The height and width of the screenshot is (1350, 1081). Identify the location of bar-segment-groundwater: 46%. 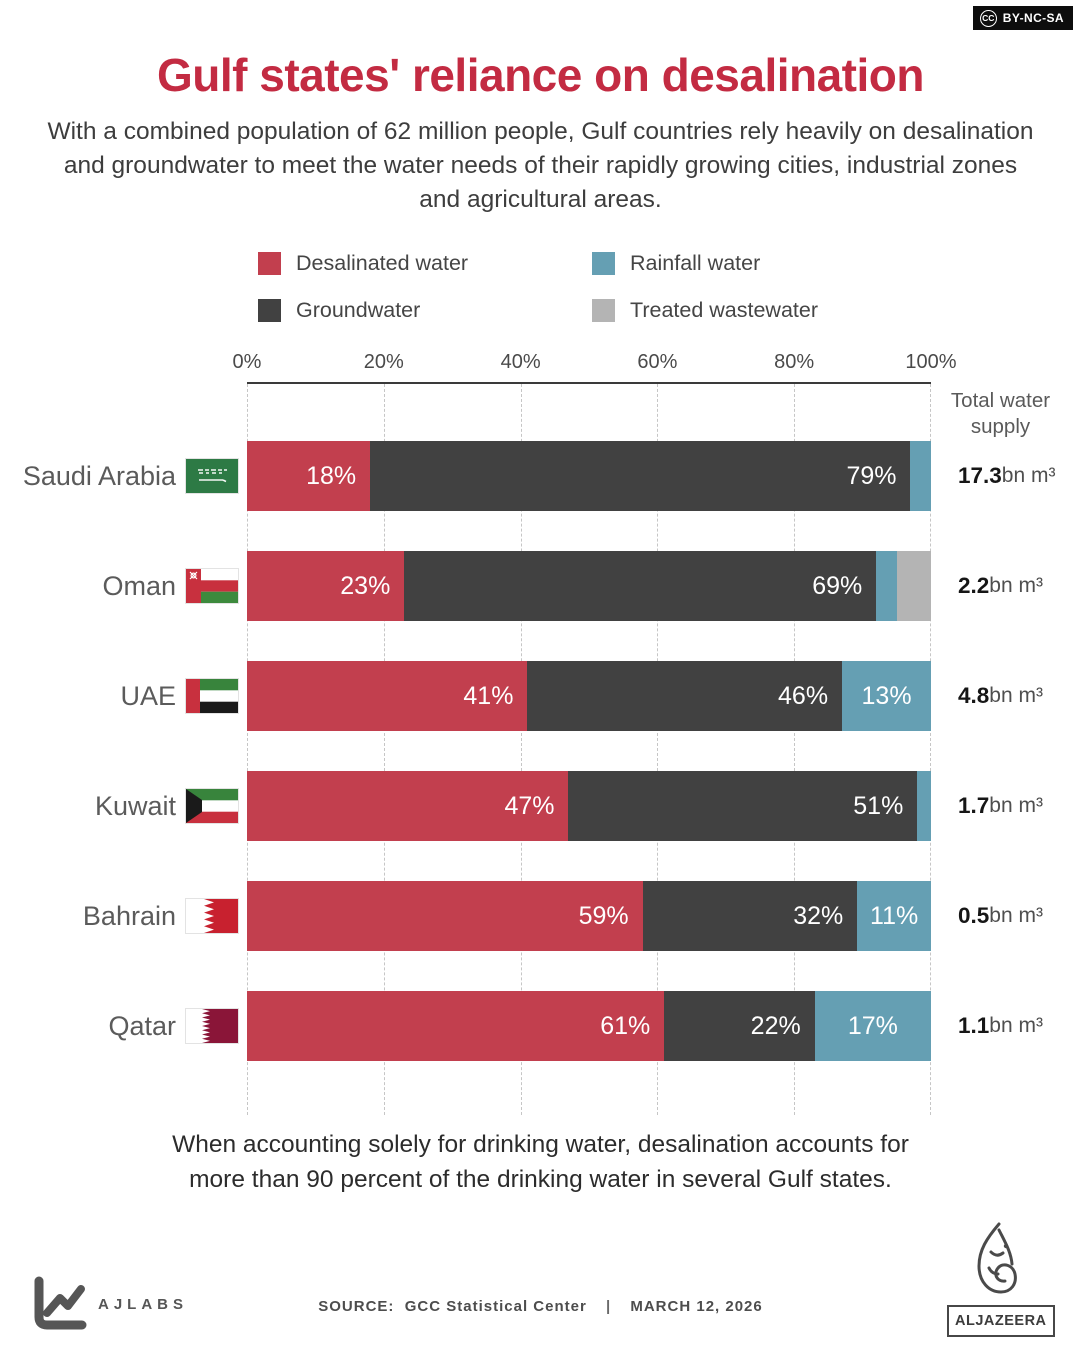
(685, 696).